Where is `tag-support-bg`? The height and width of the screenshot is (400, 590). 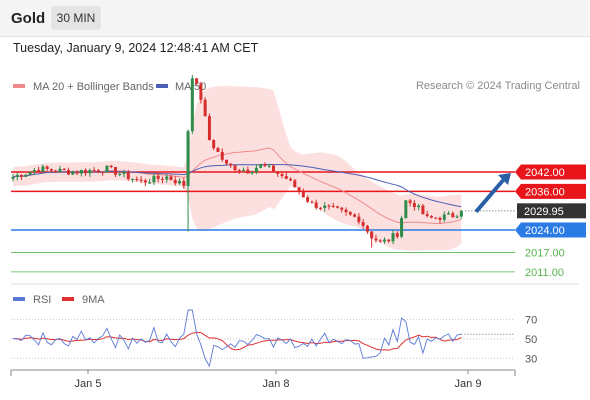
tag-support-bg is located at coordinates (550, 230).